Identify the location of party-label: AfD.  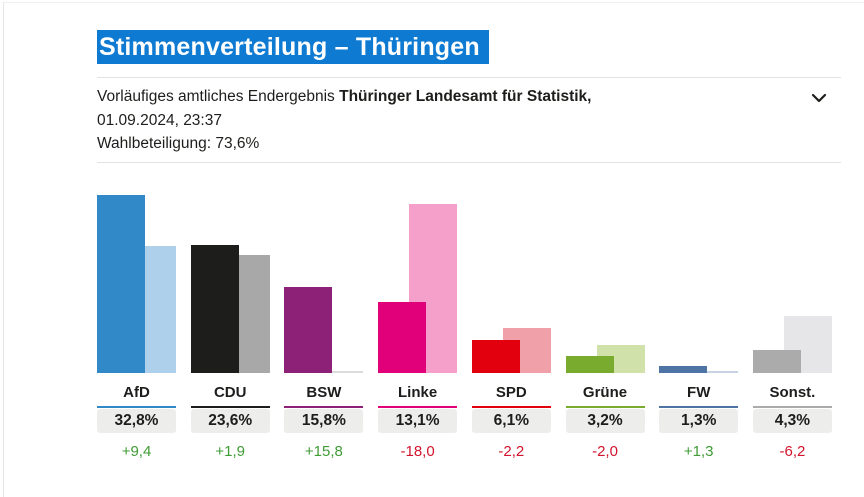
(136, 392).